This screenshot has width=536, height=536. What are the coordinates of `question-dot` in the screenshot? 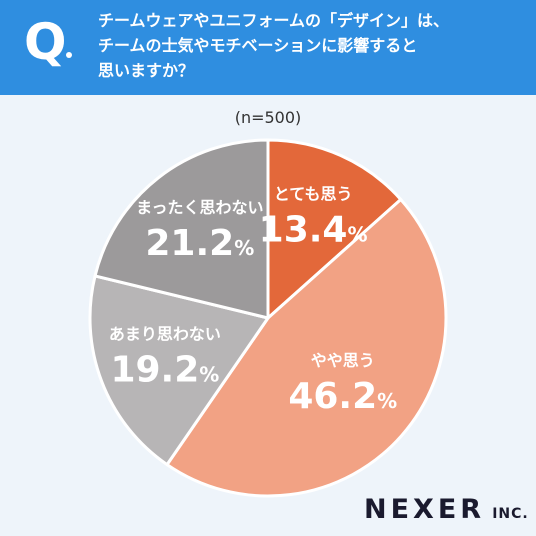 It's located at (69, 55).